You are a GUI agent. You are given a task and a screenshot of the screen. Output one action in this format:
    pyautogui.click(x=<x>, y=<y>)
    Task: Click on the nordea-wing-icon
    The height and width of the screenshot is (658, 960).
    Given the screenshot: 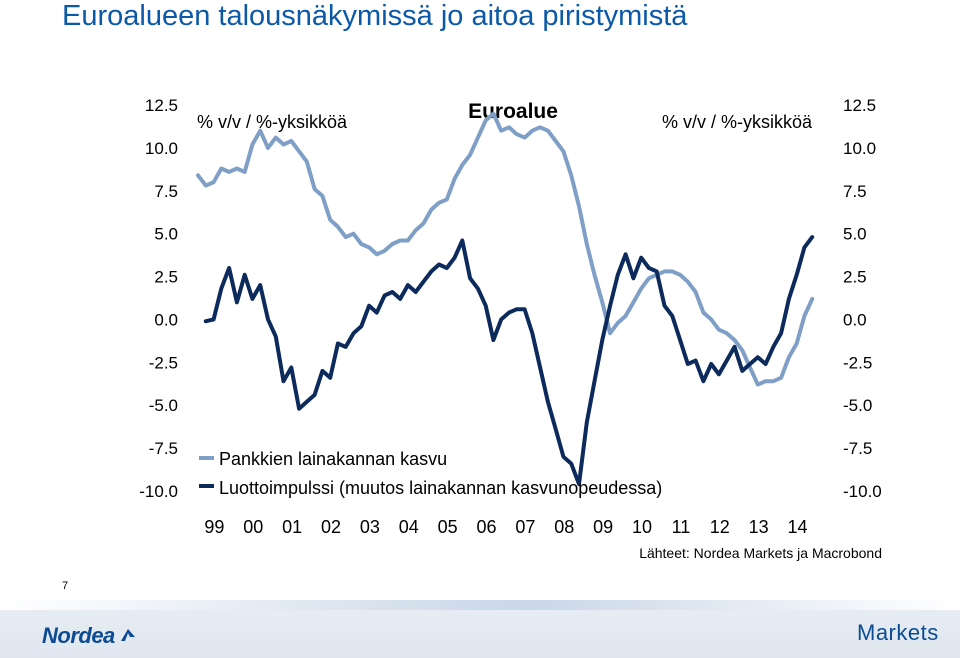 What is the action you would take?
    pyautogui.click(x=127, y=635)
    